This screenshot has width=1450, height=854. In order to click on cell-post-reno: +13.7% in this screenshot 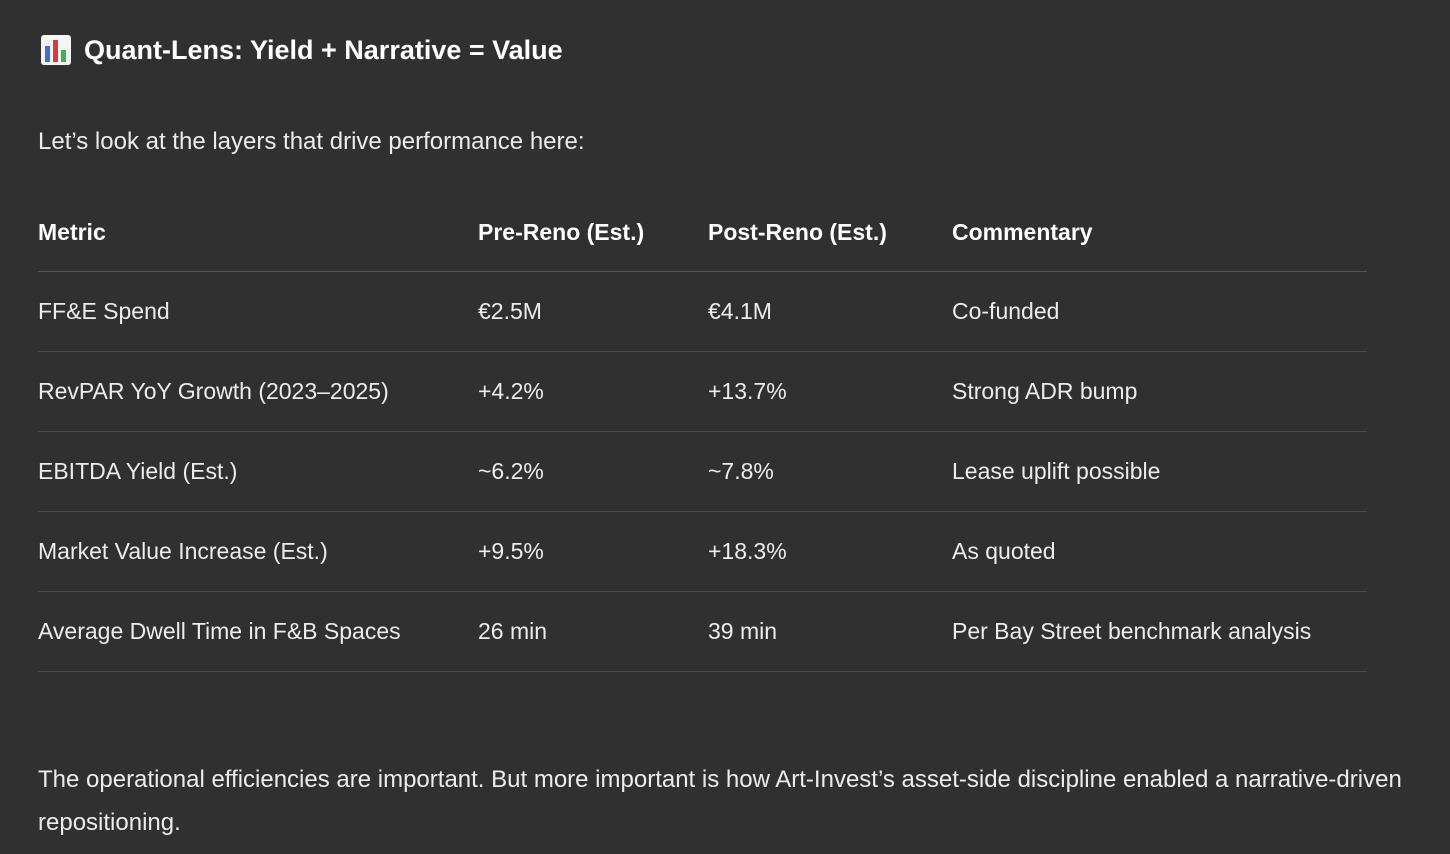, I will do `click(830, 391)`.